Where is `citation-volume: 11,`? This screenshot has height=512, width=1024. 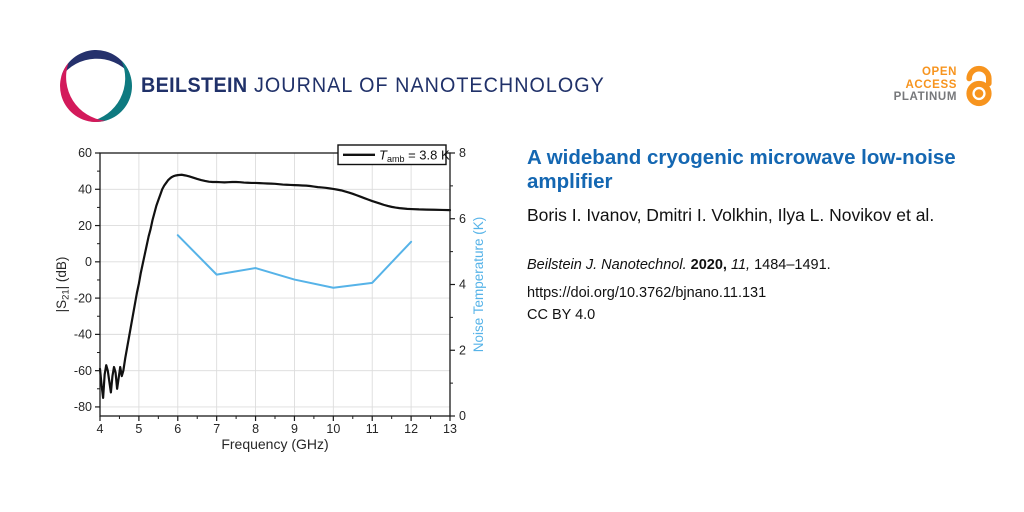
citation-volume: 11, is located at coordinates (742, 265).